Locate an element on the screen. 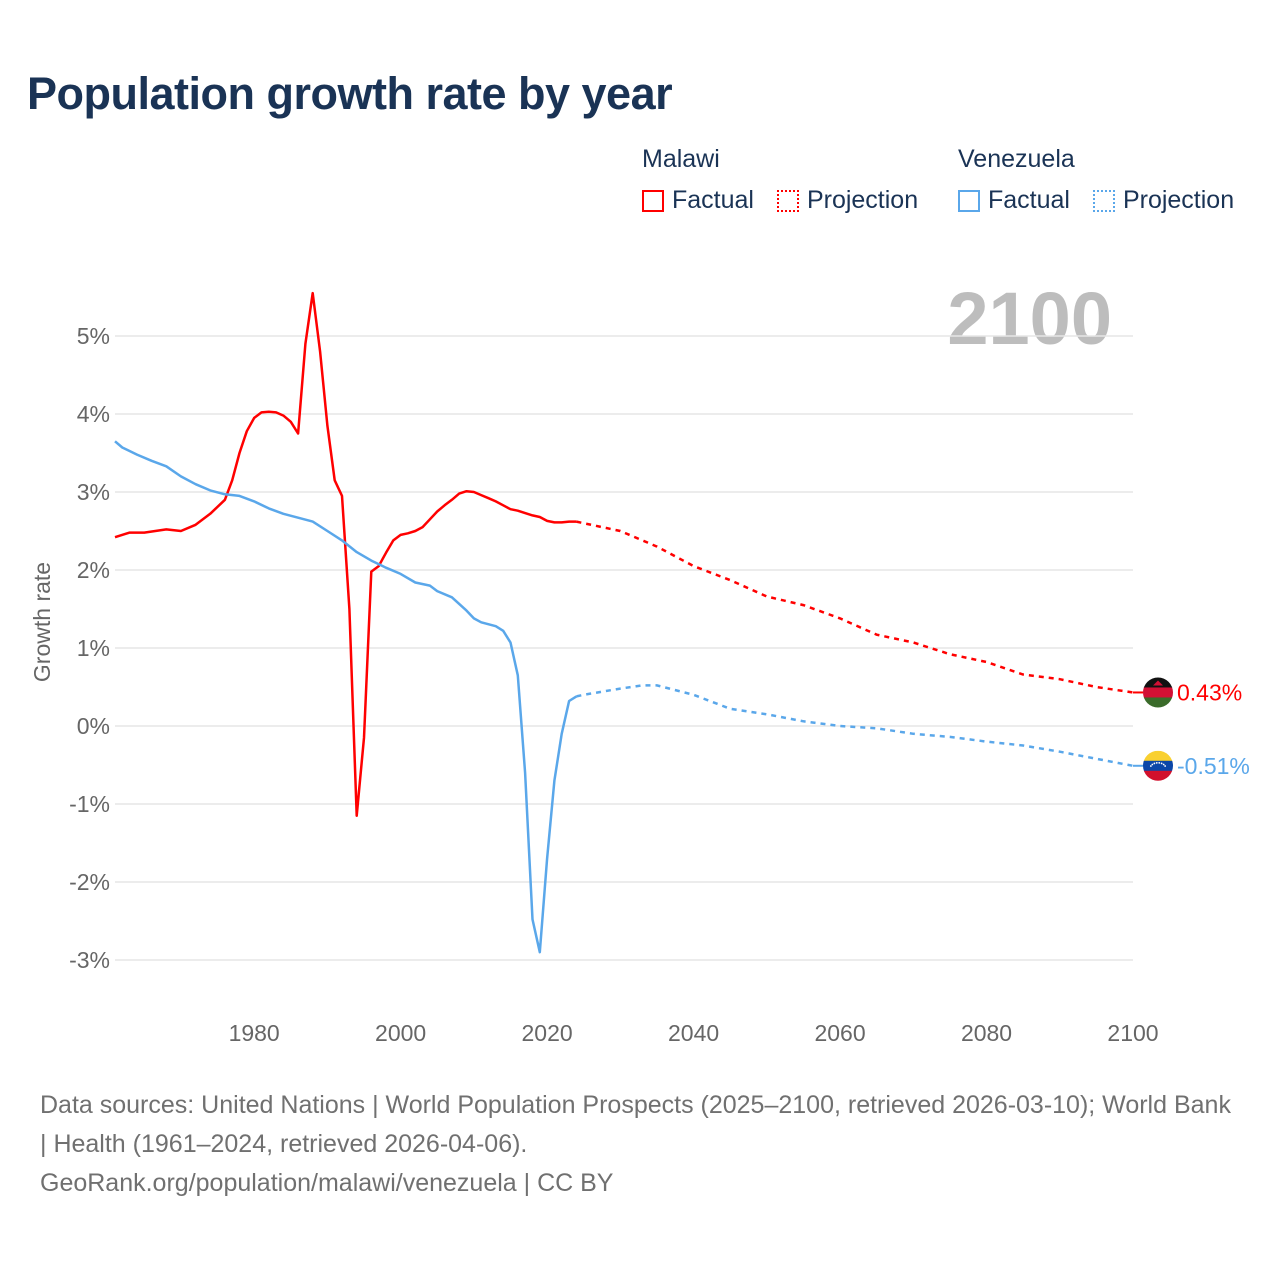 This screenshot has width=1280, height=1280. legend-group-name: Venezuela is located at coordinates (1016, 159).